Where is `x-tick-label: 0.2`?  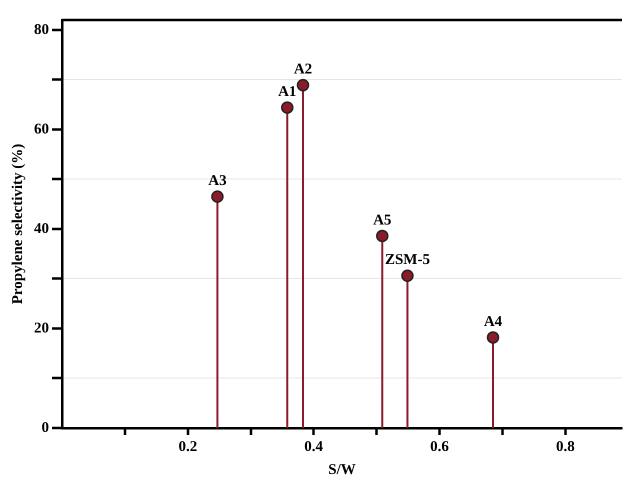
x-tick-label: 0.2 is located at coordinates (188, 446).